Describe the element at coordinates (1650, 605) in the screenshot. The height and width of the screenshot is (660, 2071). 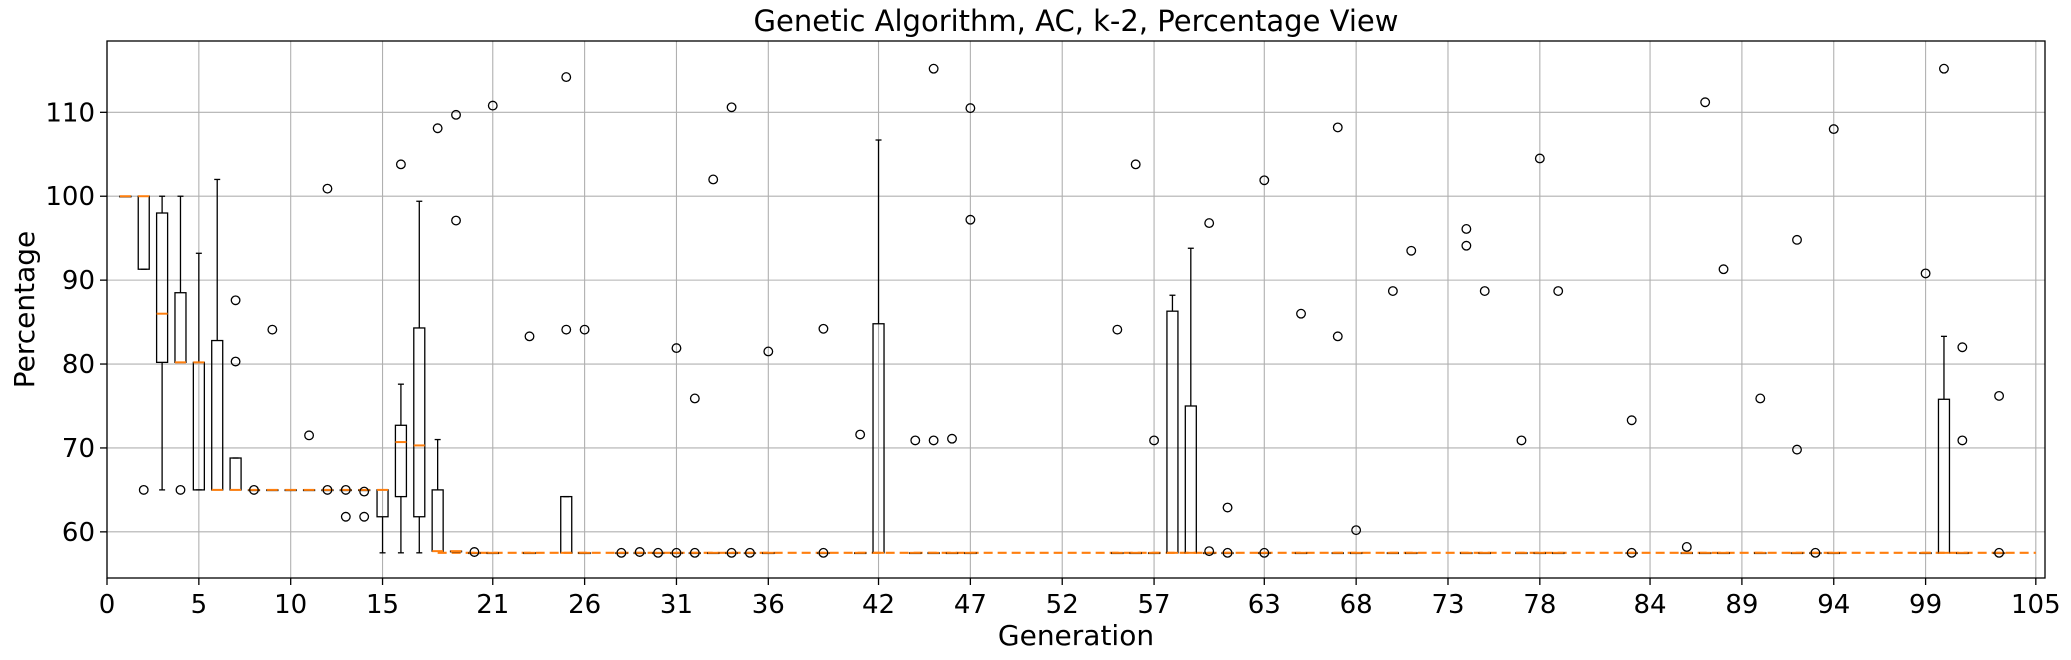
I see `x-tick-label: 84` at that location.